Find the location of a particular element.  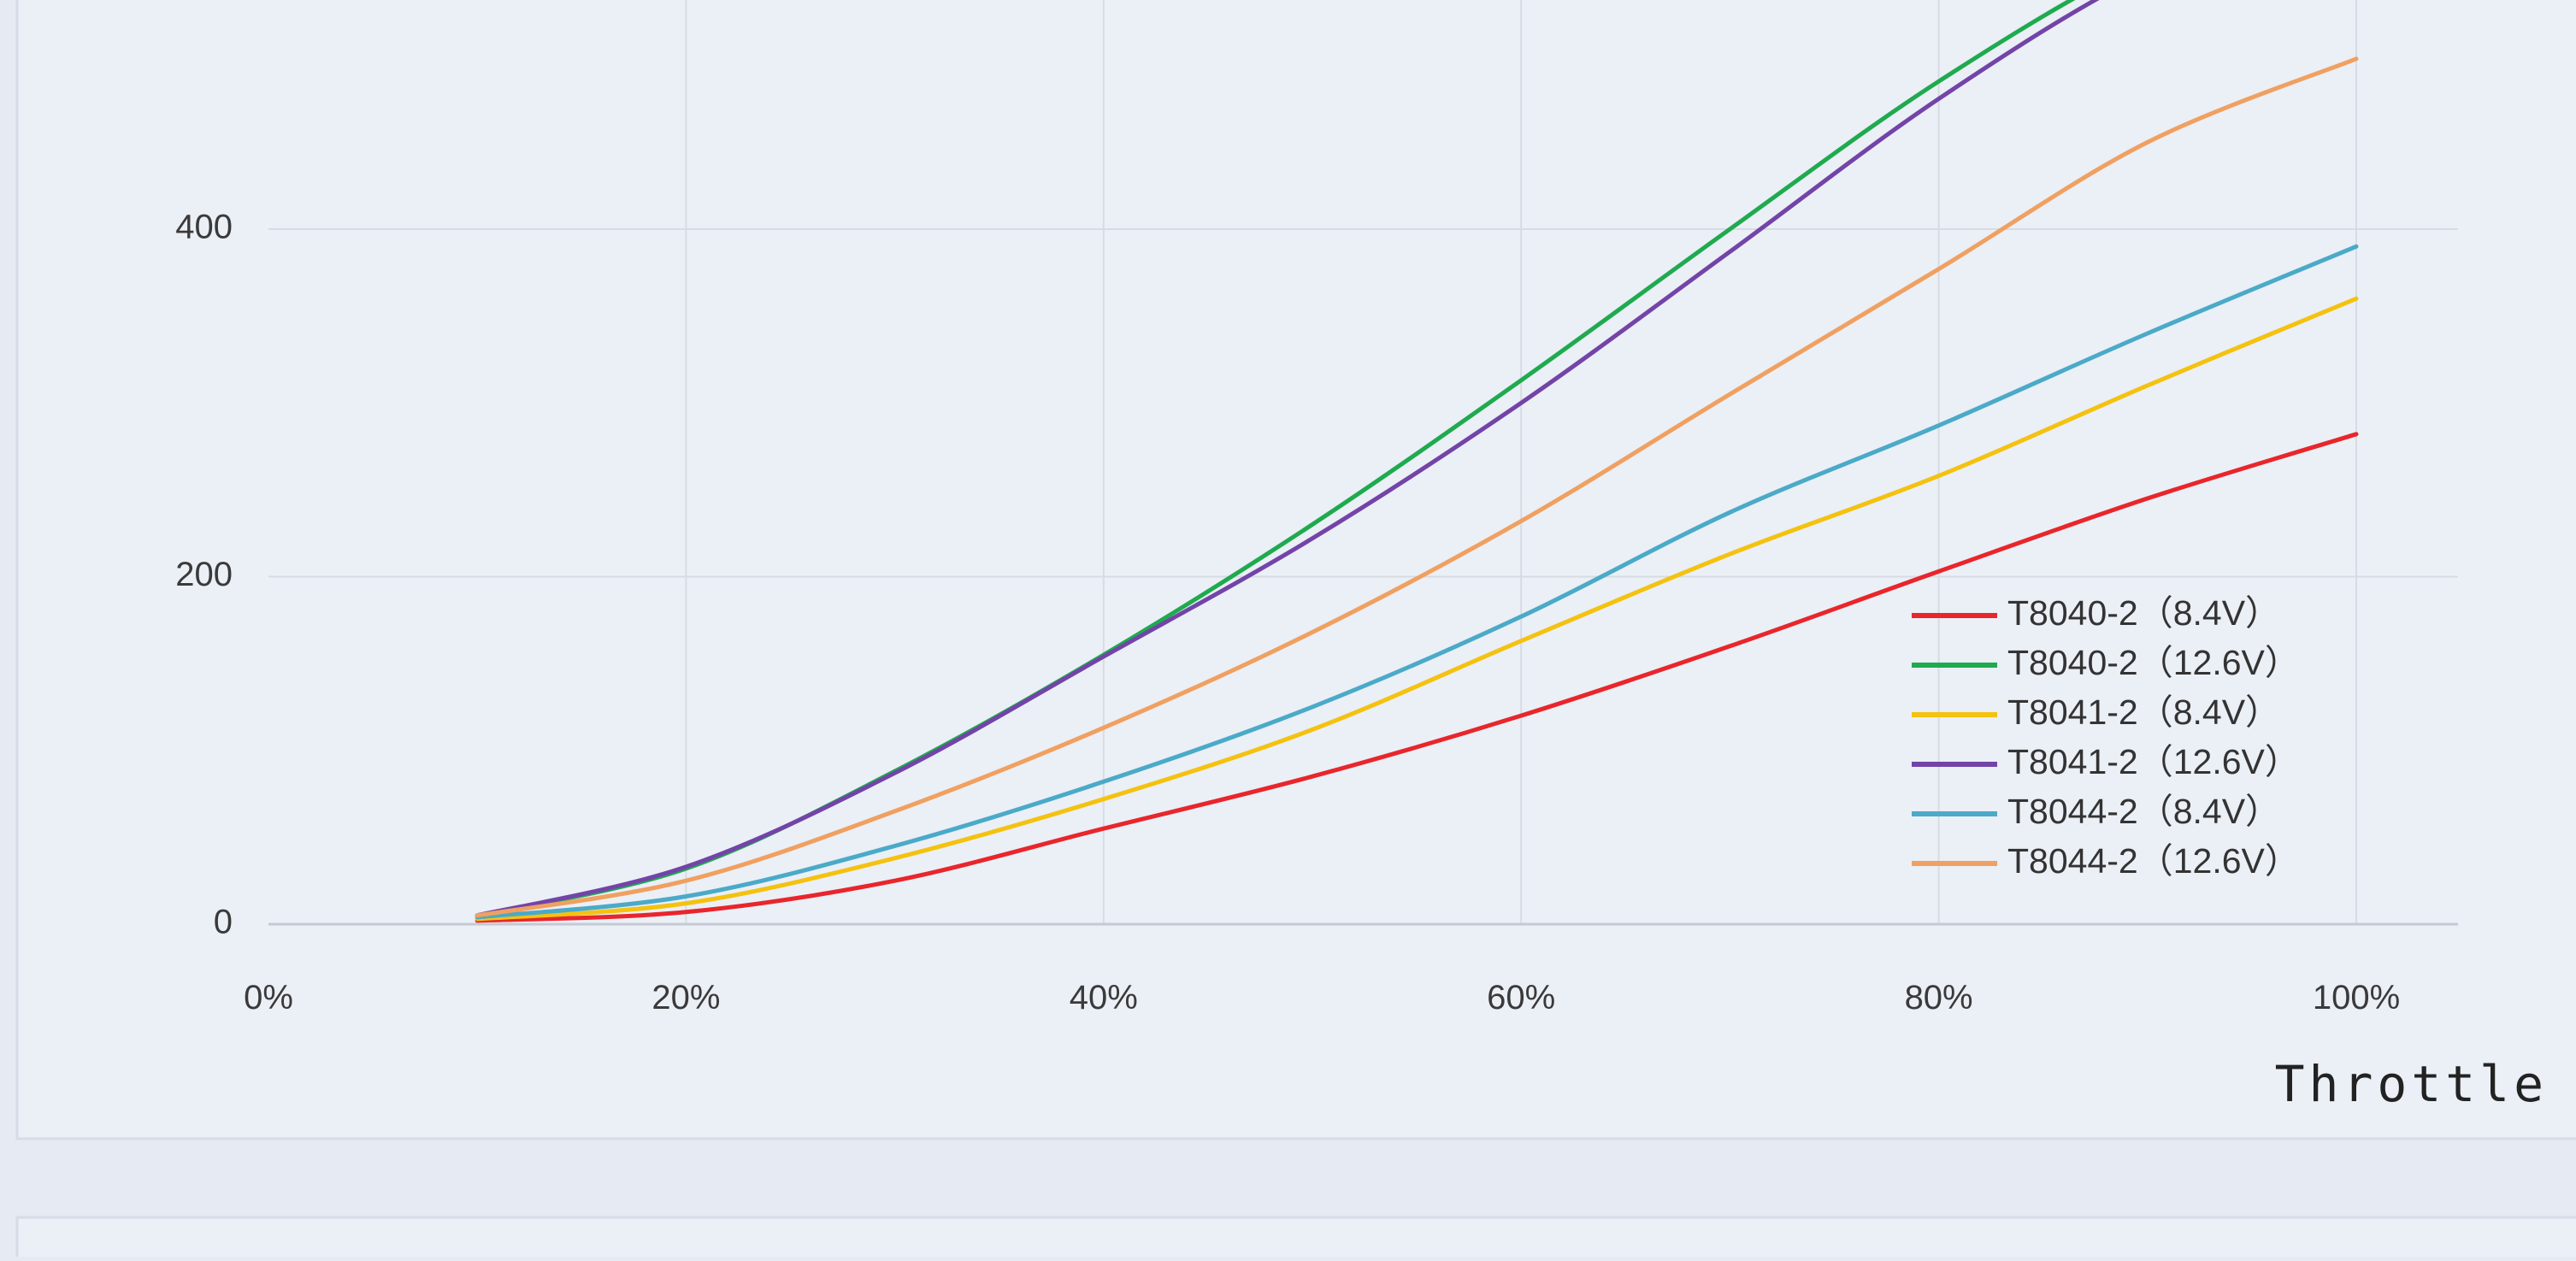

legend-item: T8041-2（8.4V） is located at coordinates (2096, 712).